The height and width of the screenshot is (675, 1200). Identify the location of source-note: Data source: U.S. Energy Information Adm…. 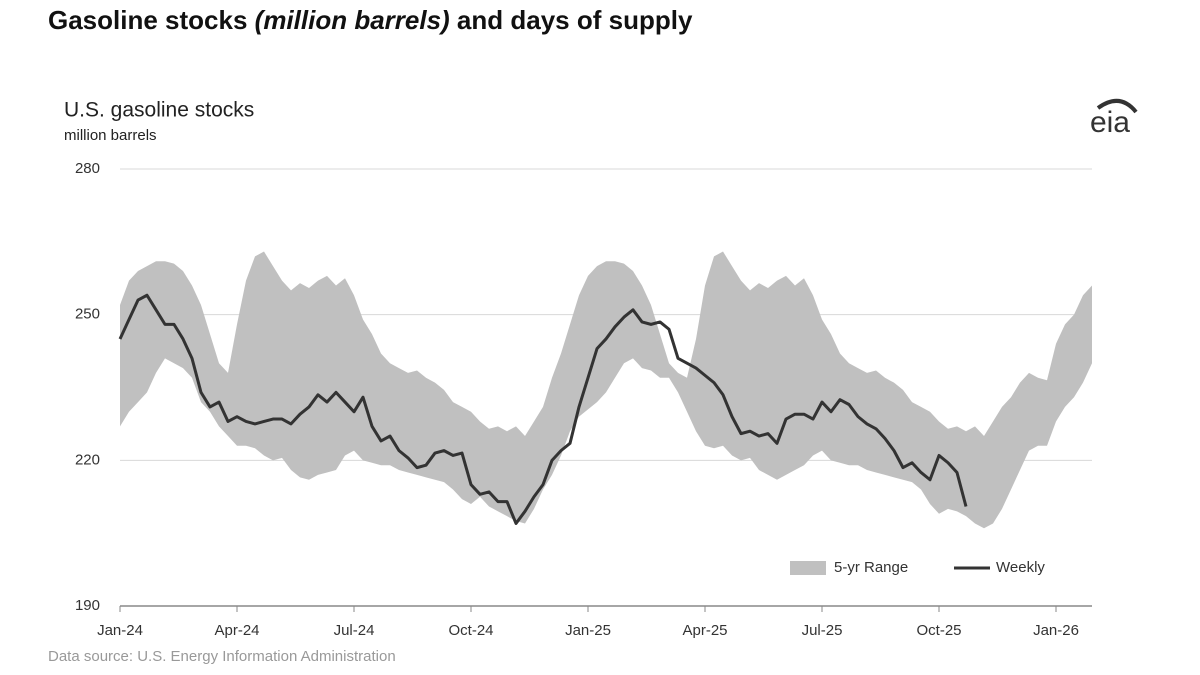
(222, 656).